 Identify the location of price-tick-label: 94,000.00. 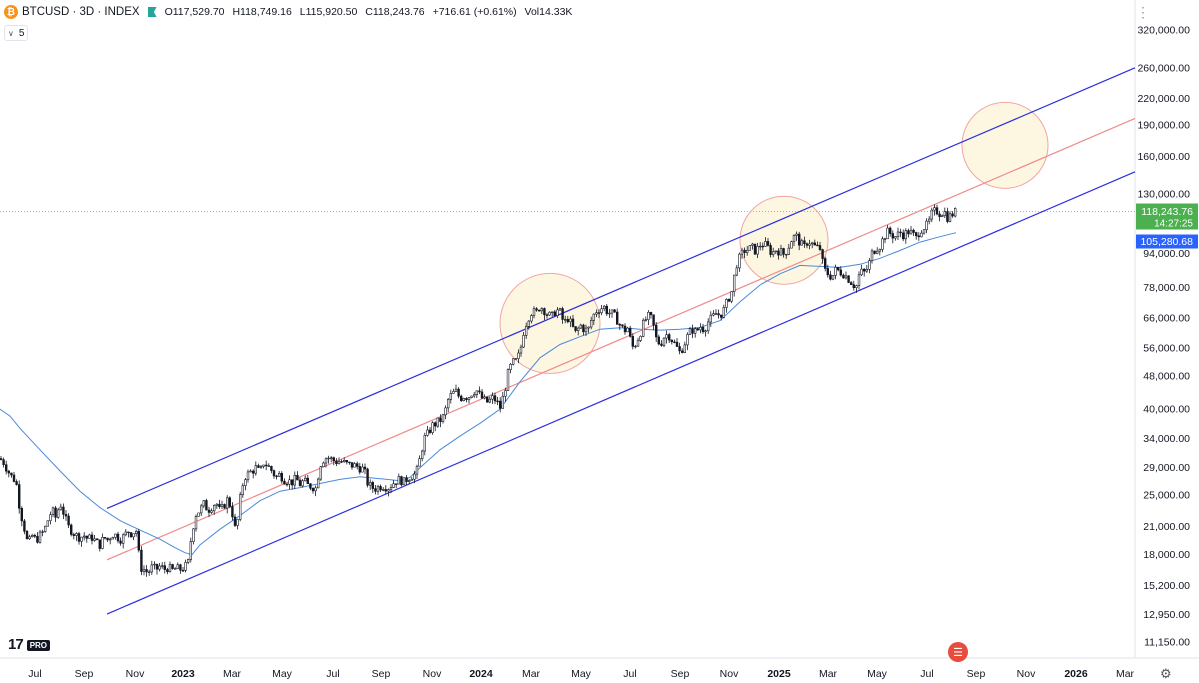
(1166, 254).